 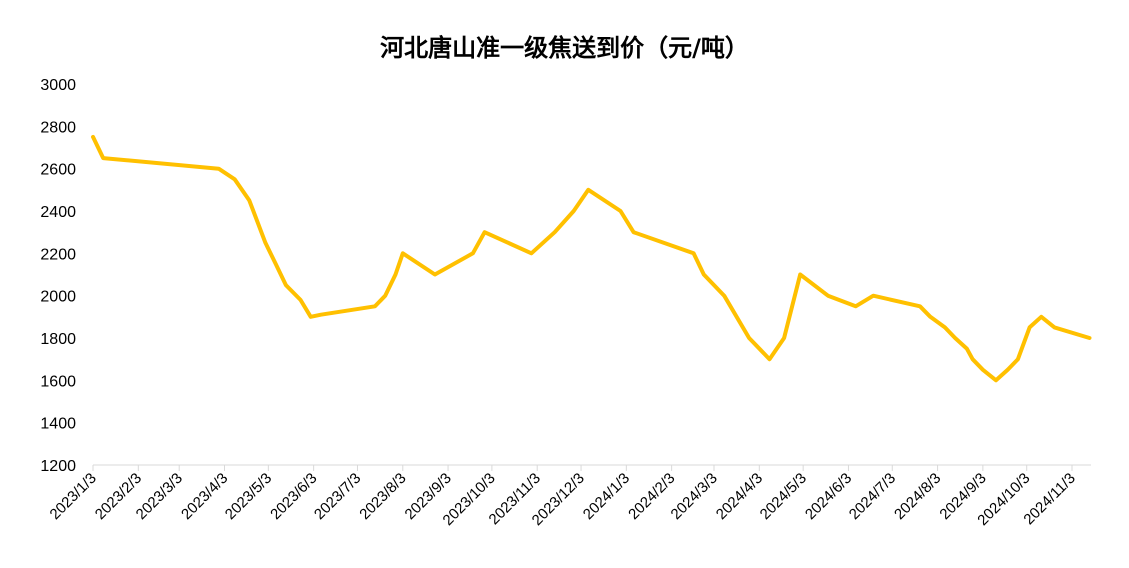 What do you see at coordinates (58, 381) in the screenshot?
I see `y-tick-label: 1600` at bounding box center [58, 381].